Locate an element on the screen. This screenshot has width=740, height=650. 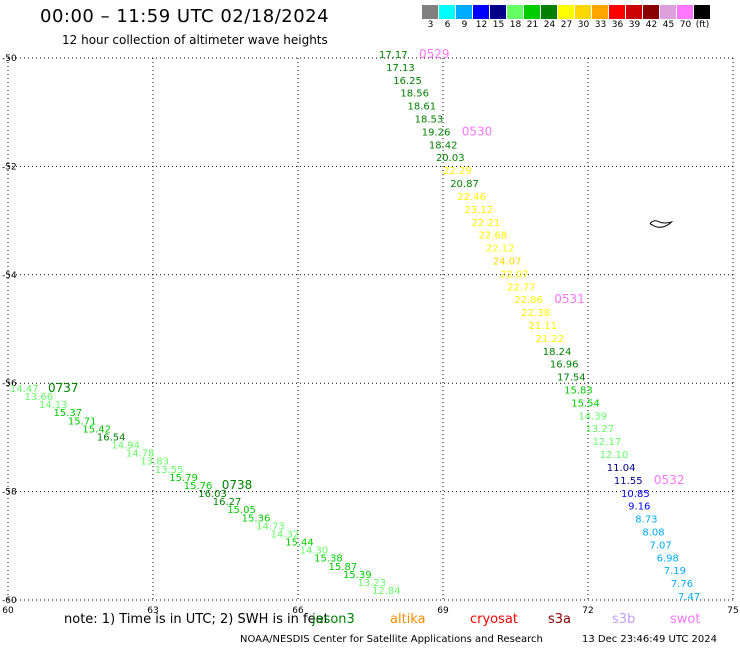
track-east-value: 18.53 is located at coordinates (429, 120).